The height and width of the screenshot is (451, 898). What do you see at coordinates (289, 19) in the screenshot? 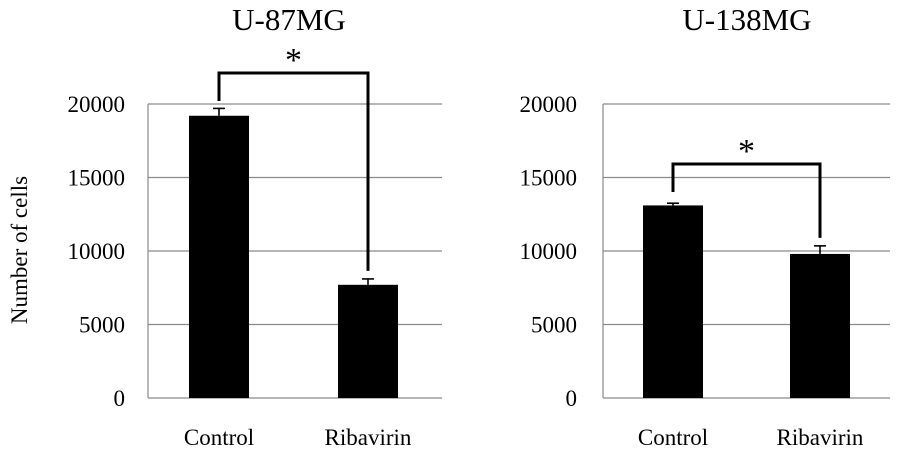
I see `chart-title: U-87MG` at bounding box center [289, 19].